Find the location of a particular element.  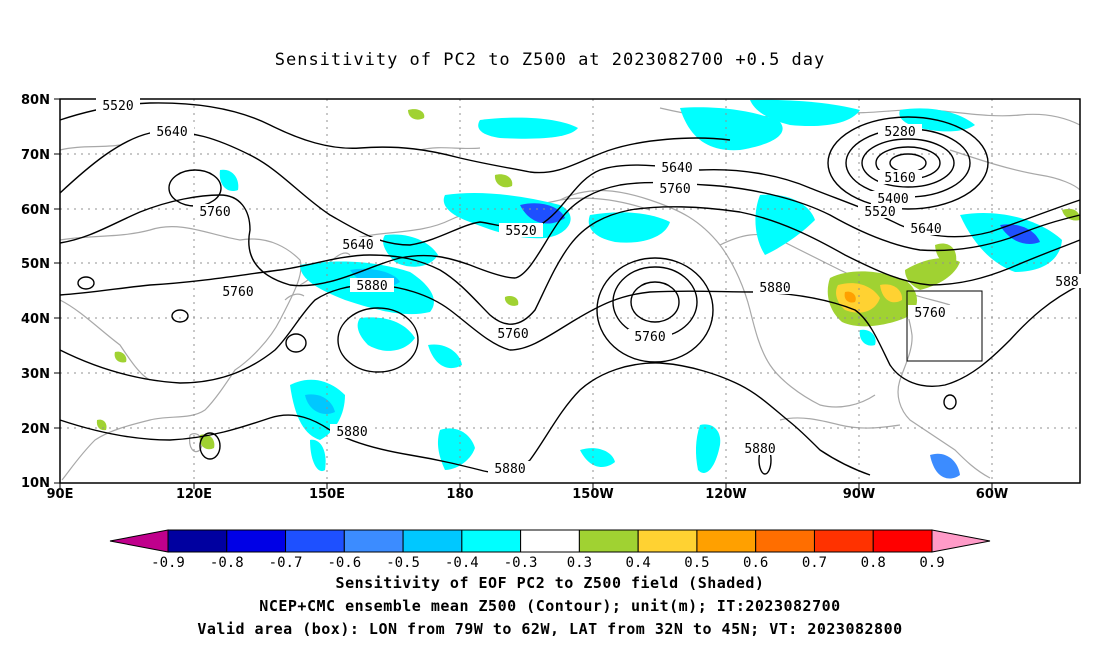

colorbar-tick-label: 0.4 is located at coordinates (638, 563).